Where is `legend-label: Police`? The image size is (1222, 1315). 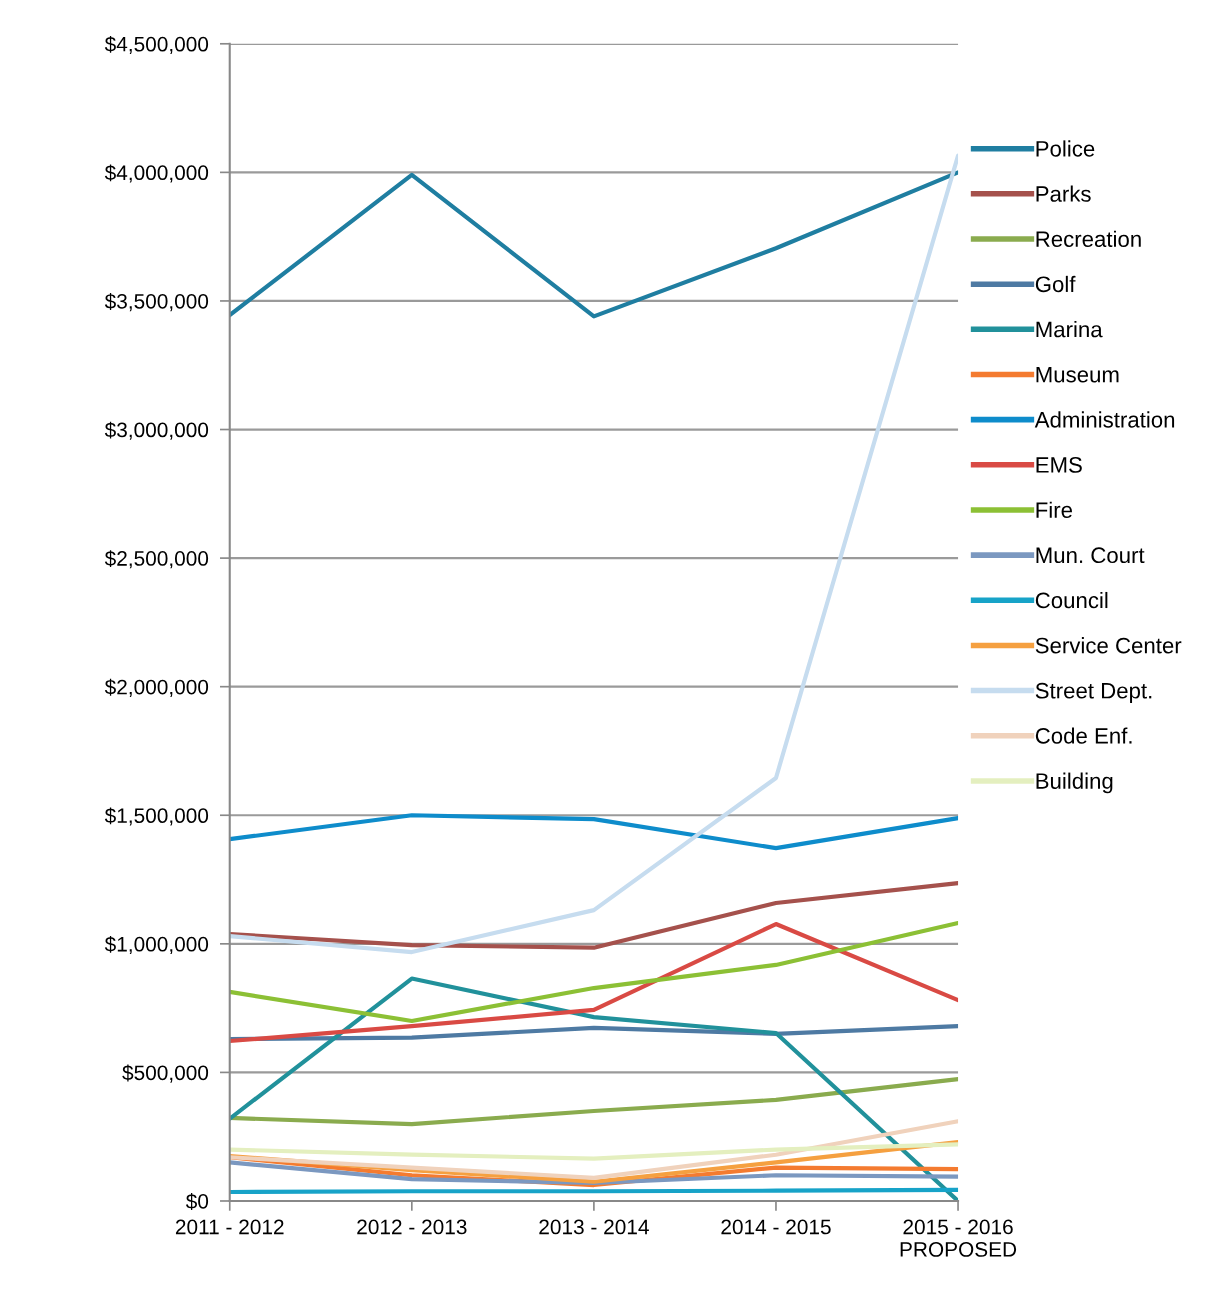 legend-label: Police is located at coordinates (1065, 148).